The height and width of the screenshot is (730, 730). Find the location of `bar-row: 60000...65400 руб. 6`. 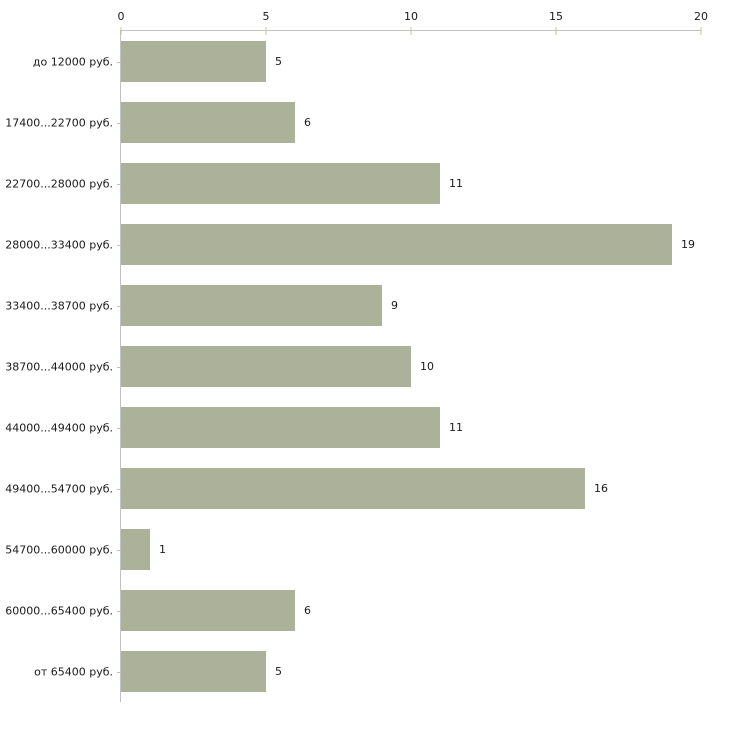

bar-row: 60000...65400 руб. 6 is located at coordinates (353, 610).